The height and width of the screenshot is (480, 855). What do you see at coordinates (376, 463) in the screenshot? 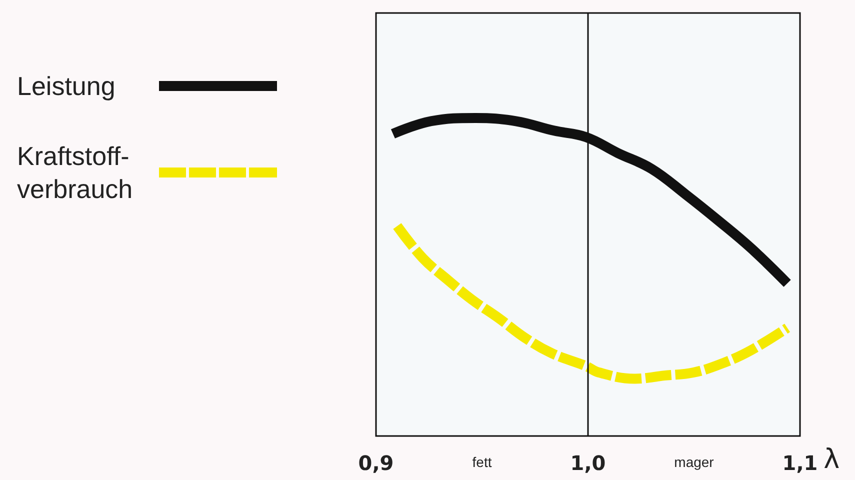
I see `x-tick-label: 0,9` at bounding box center [376, 463].